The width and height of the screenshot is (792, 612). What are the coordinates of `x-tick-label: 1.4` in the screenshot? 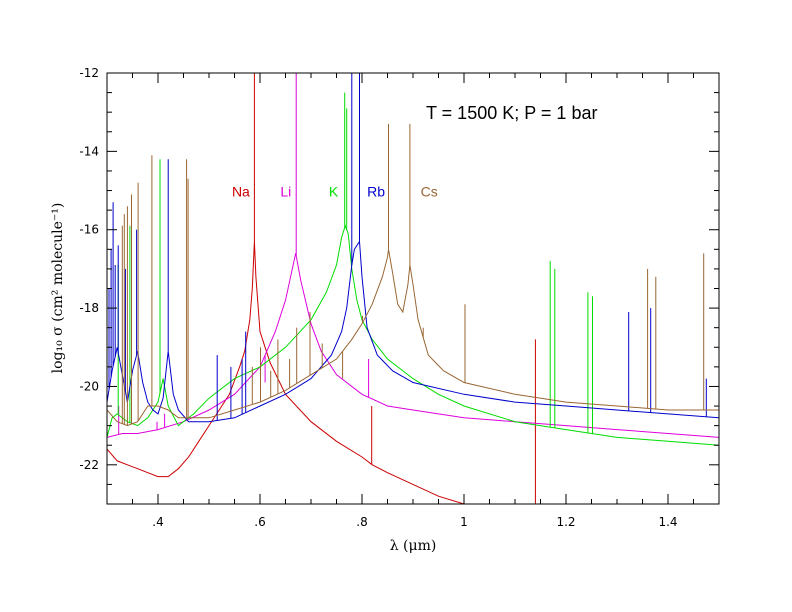 It's located at (667, 522).